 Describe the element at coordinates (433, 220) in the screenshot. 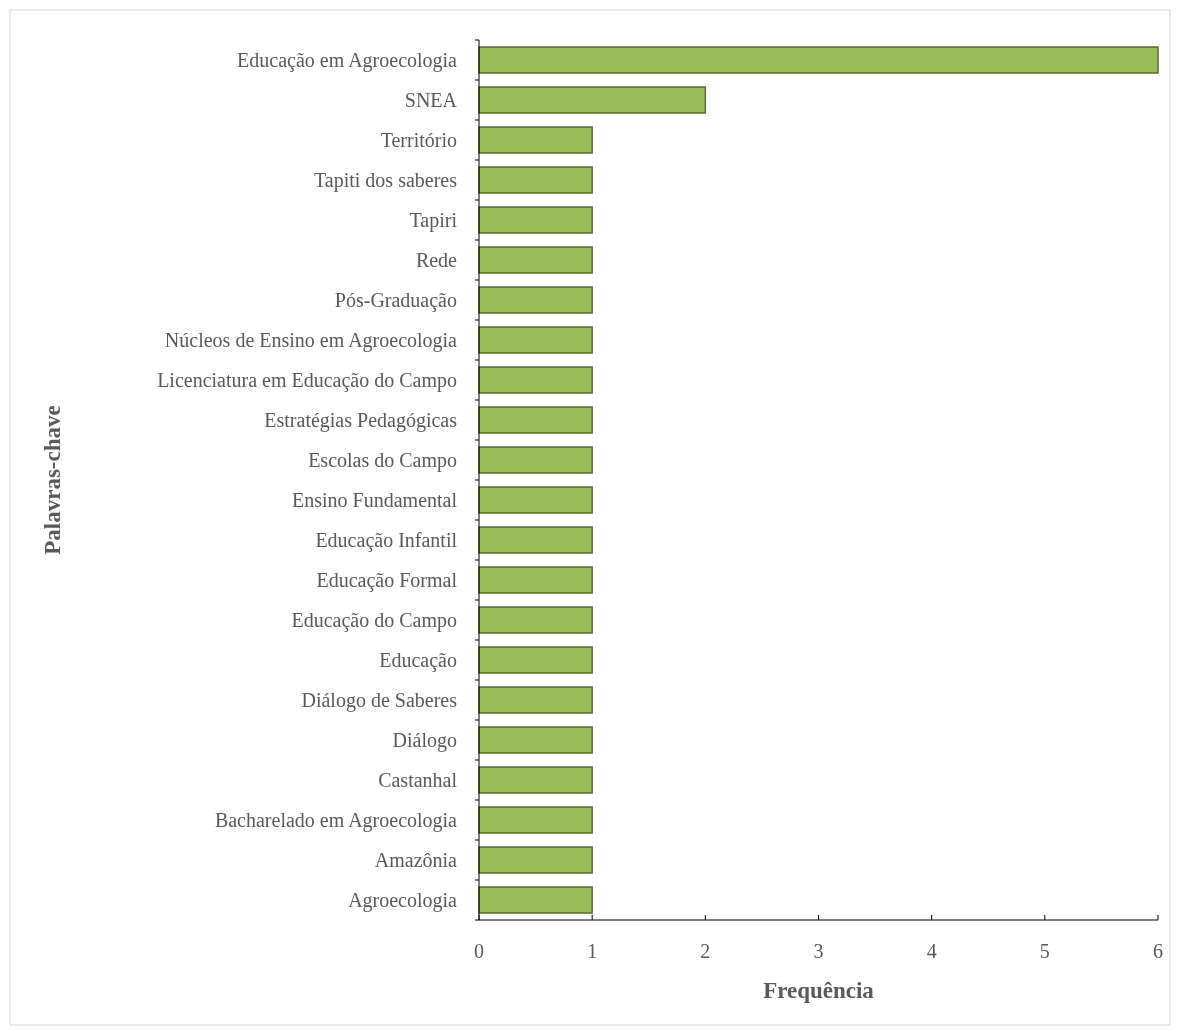

I see `y-tick-label: Tapiri` at that location.